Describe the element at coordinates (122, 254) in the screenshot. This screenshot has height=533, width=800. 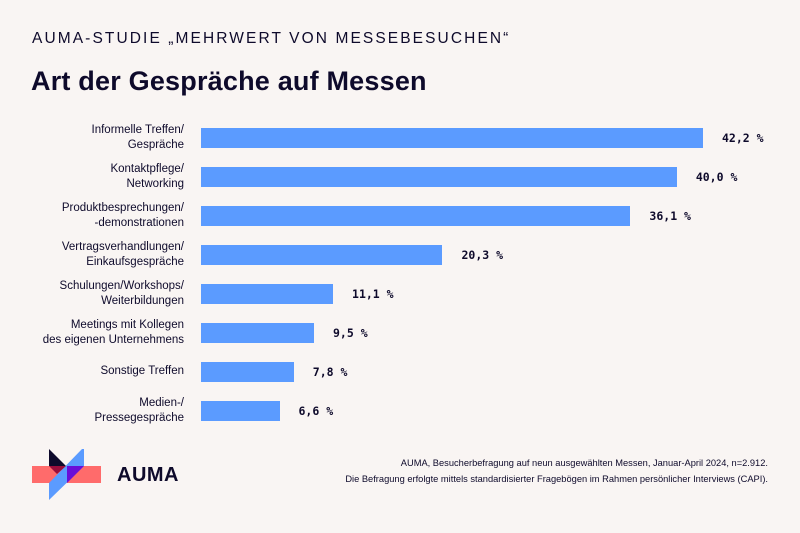
I see `category-label: Vertragsverhandlungen/ Einkaufsgespräche` at that location.